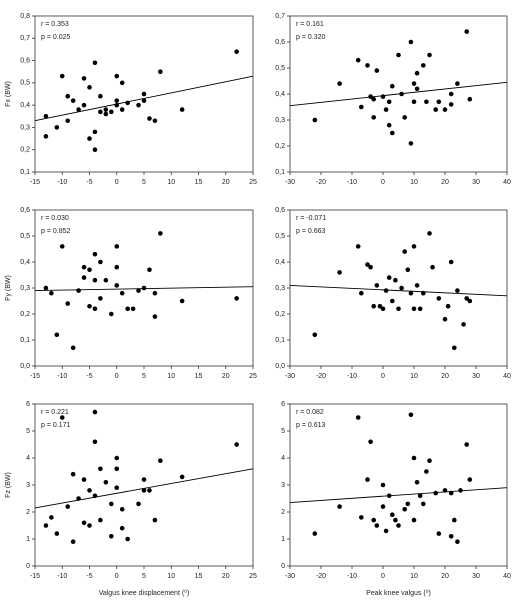 This screenshot has height=612, width=529. What do you see at coordinates (28, 404) in the screenshot?
I see `y-tick-label: 6` at bounding box center [28, 404].